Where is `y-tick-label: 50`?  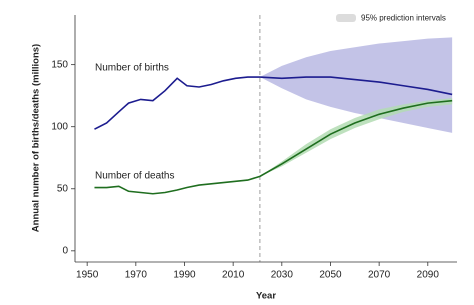
y-tick-label: 50 is located at coordinates (63, 188).